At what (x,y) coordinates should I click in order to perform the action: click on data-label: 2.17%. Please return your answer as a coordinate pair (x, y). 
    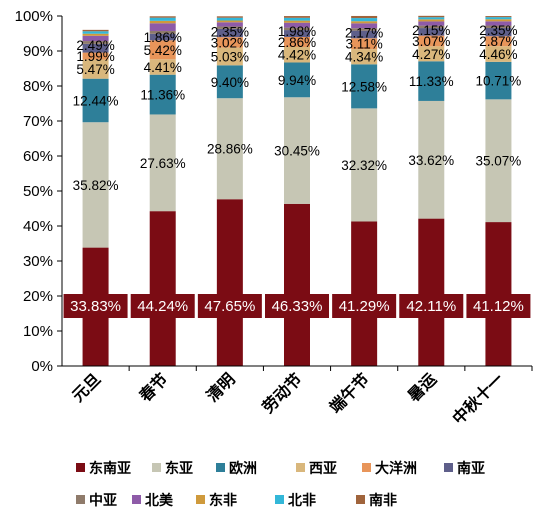
    Looking at the image, I should click on (364, 33).